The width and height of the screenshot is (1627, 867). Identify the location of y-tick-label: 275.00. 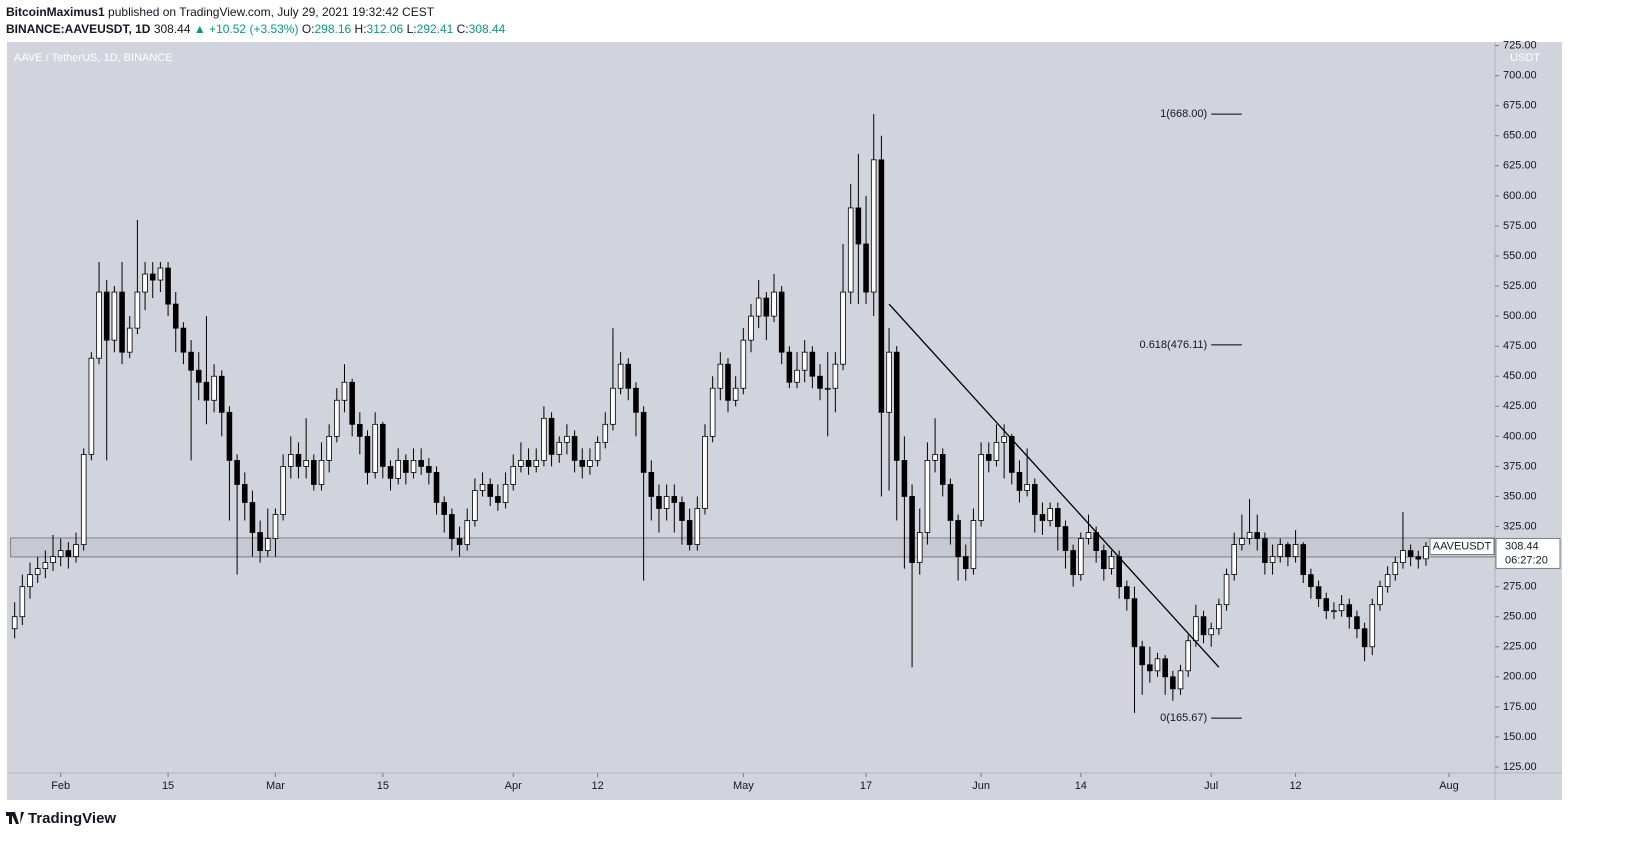
(1520, 587).